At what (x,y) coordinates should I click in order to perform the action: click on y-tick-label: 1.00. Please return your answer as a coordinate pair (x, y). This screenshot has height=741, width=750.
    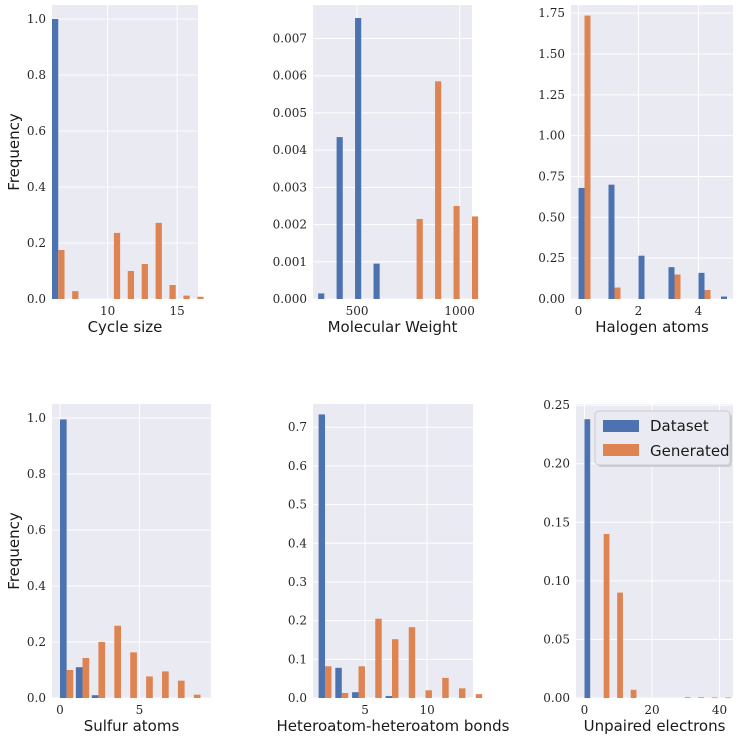
    Looking at the image, I should click on (551, 136).